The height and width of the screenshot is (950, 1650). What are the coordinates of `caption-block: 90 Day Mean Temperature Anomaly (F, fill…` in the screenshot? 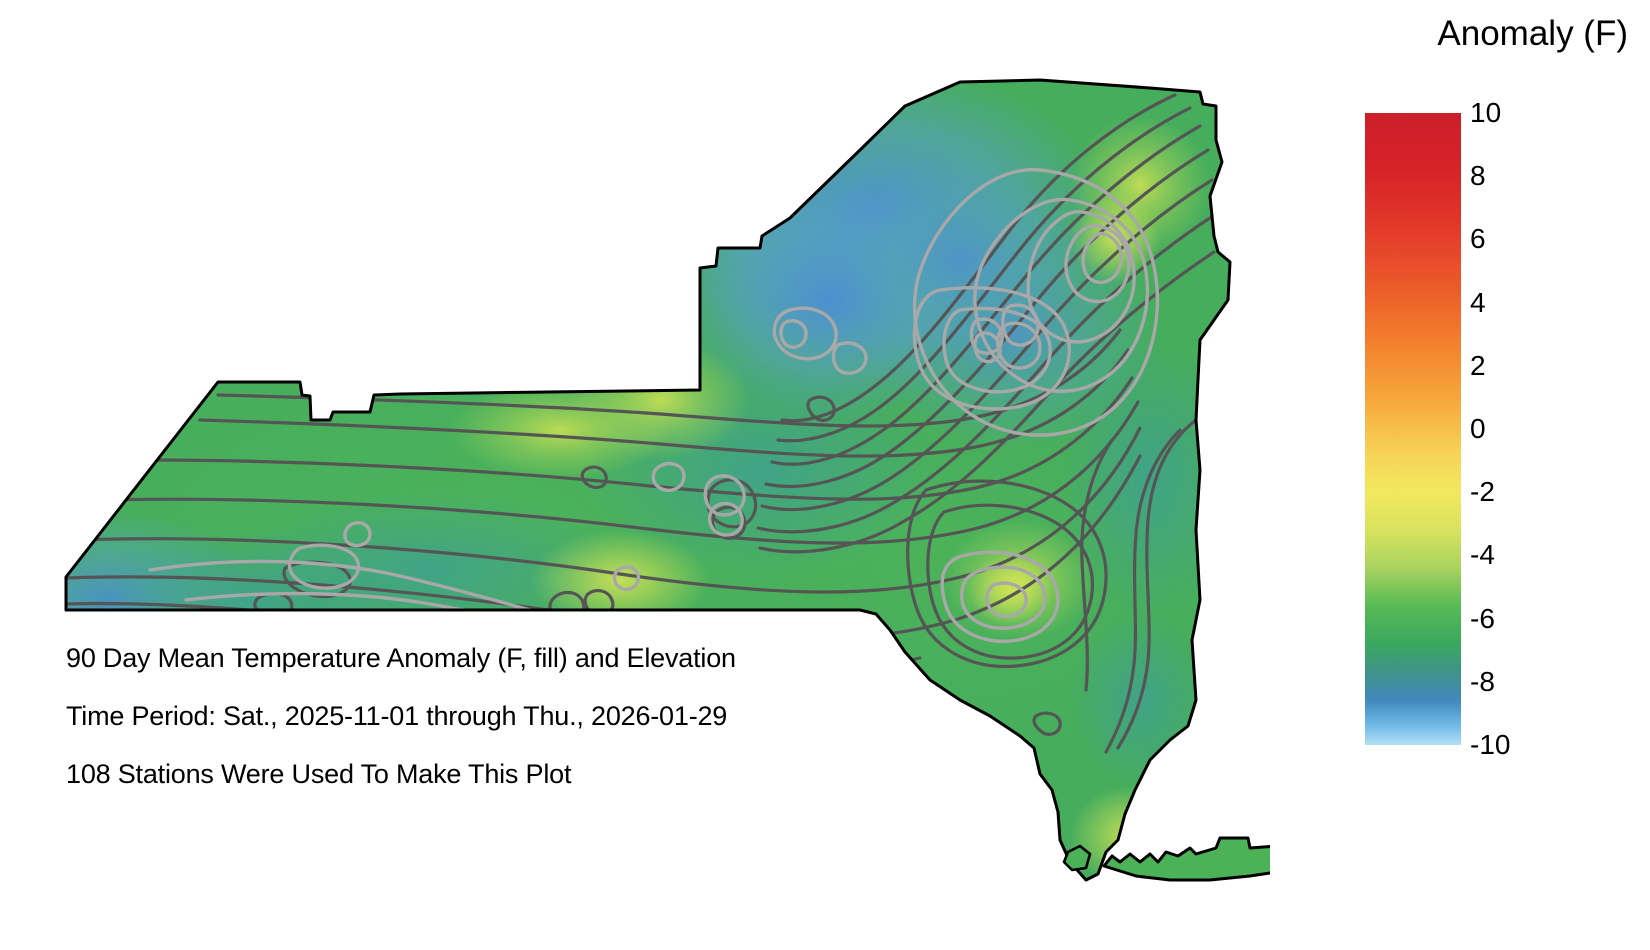 It's located at (506, 732).